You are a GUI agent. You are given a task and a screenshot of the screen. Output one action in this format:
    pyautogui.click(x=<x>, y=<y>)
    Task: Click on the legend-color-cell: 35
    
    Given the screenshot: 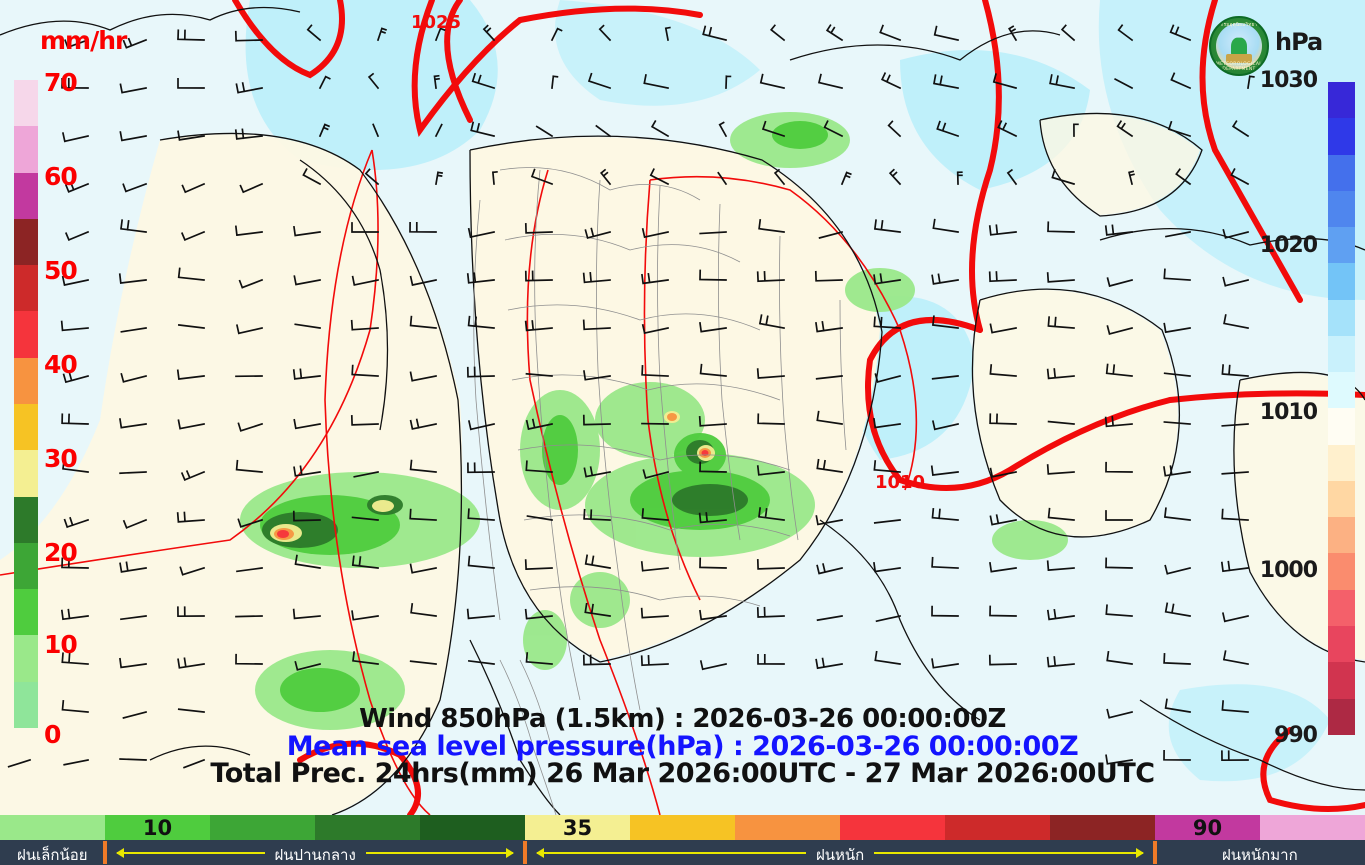 What is the action you would take?
    pyautogui.click(x=577, y=827)
    